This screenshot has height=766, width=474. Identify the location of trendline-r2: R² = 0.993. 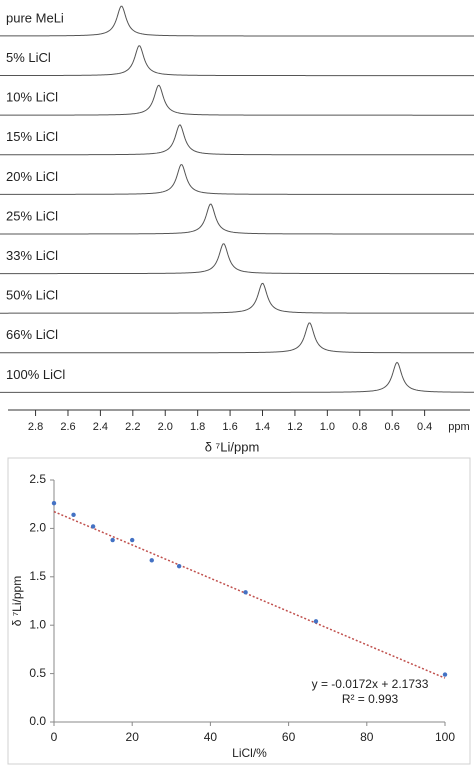
(370, 699).